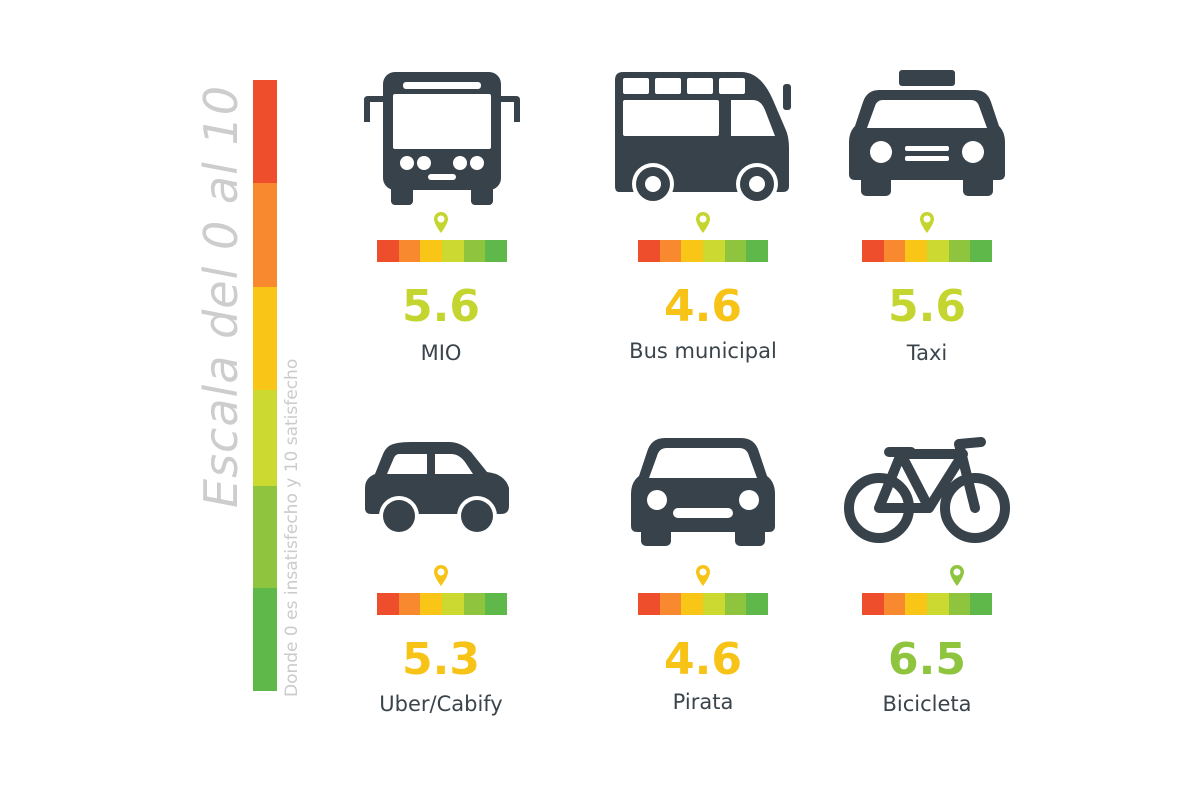 Image resolution: width=1200 pixels, height=792 pixels. What do you see at coordinates (265, 235) in the screenshot?
I see `scale-segment-orange` at bounding box center [265, 235].